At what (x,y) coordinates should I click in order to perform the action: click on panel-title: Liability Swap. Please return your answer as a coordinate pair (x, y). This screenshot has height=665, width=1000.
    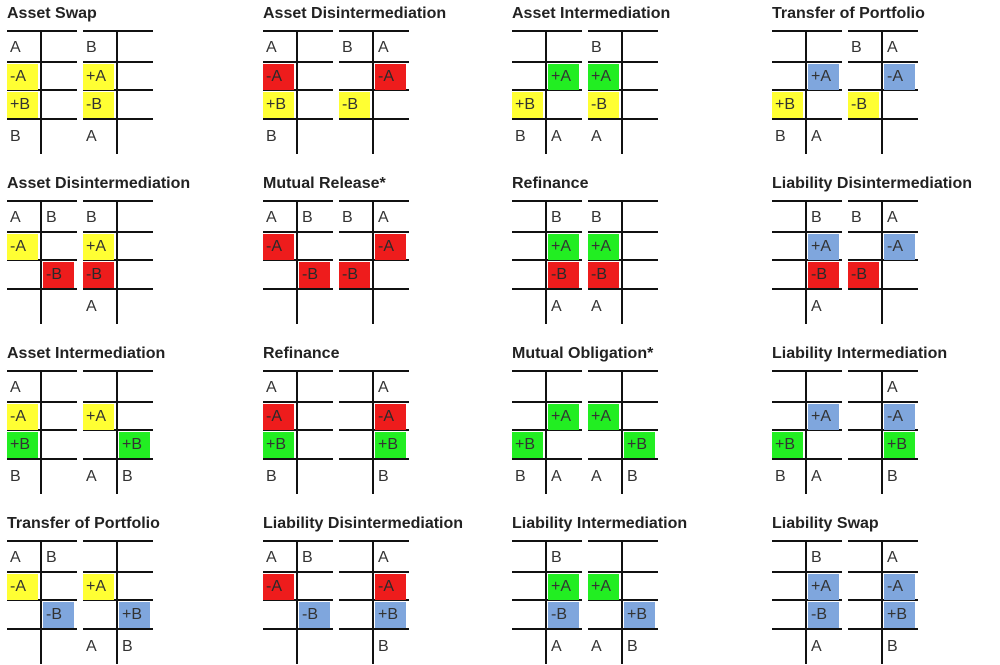
    Looking at the image, I should click on (825, 523).